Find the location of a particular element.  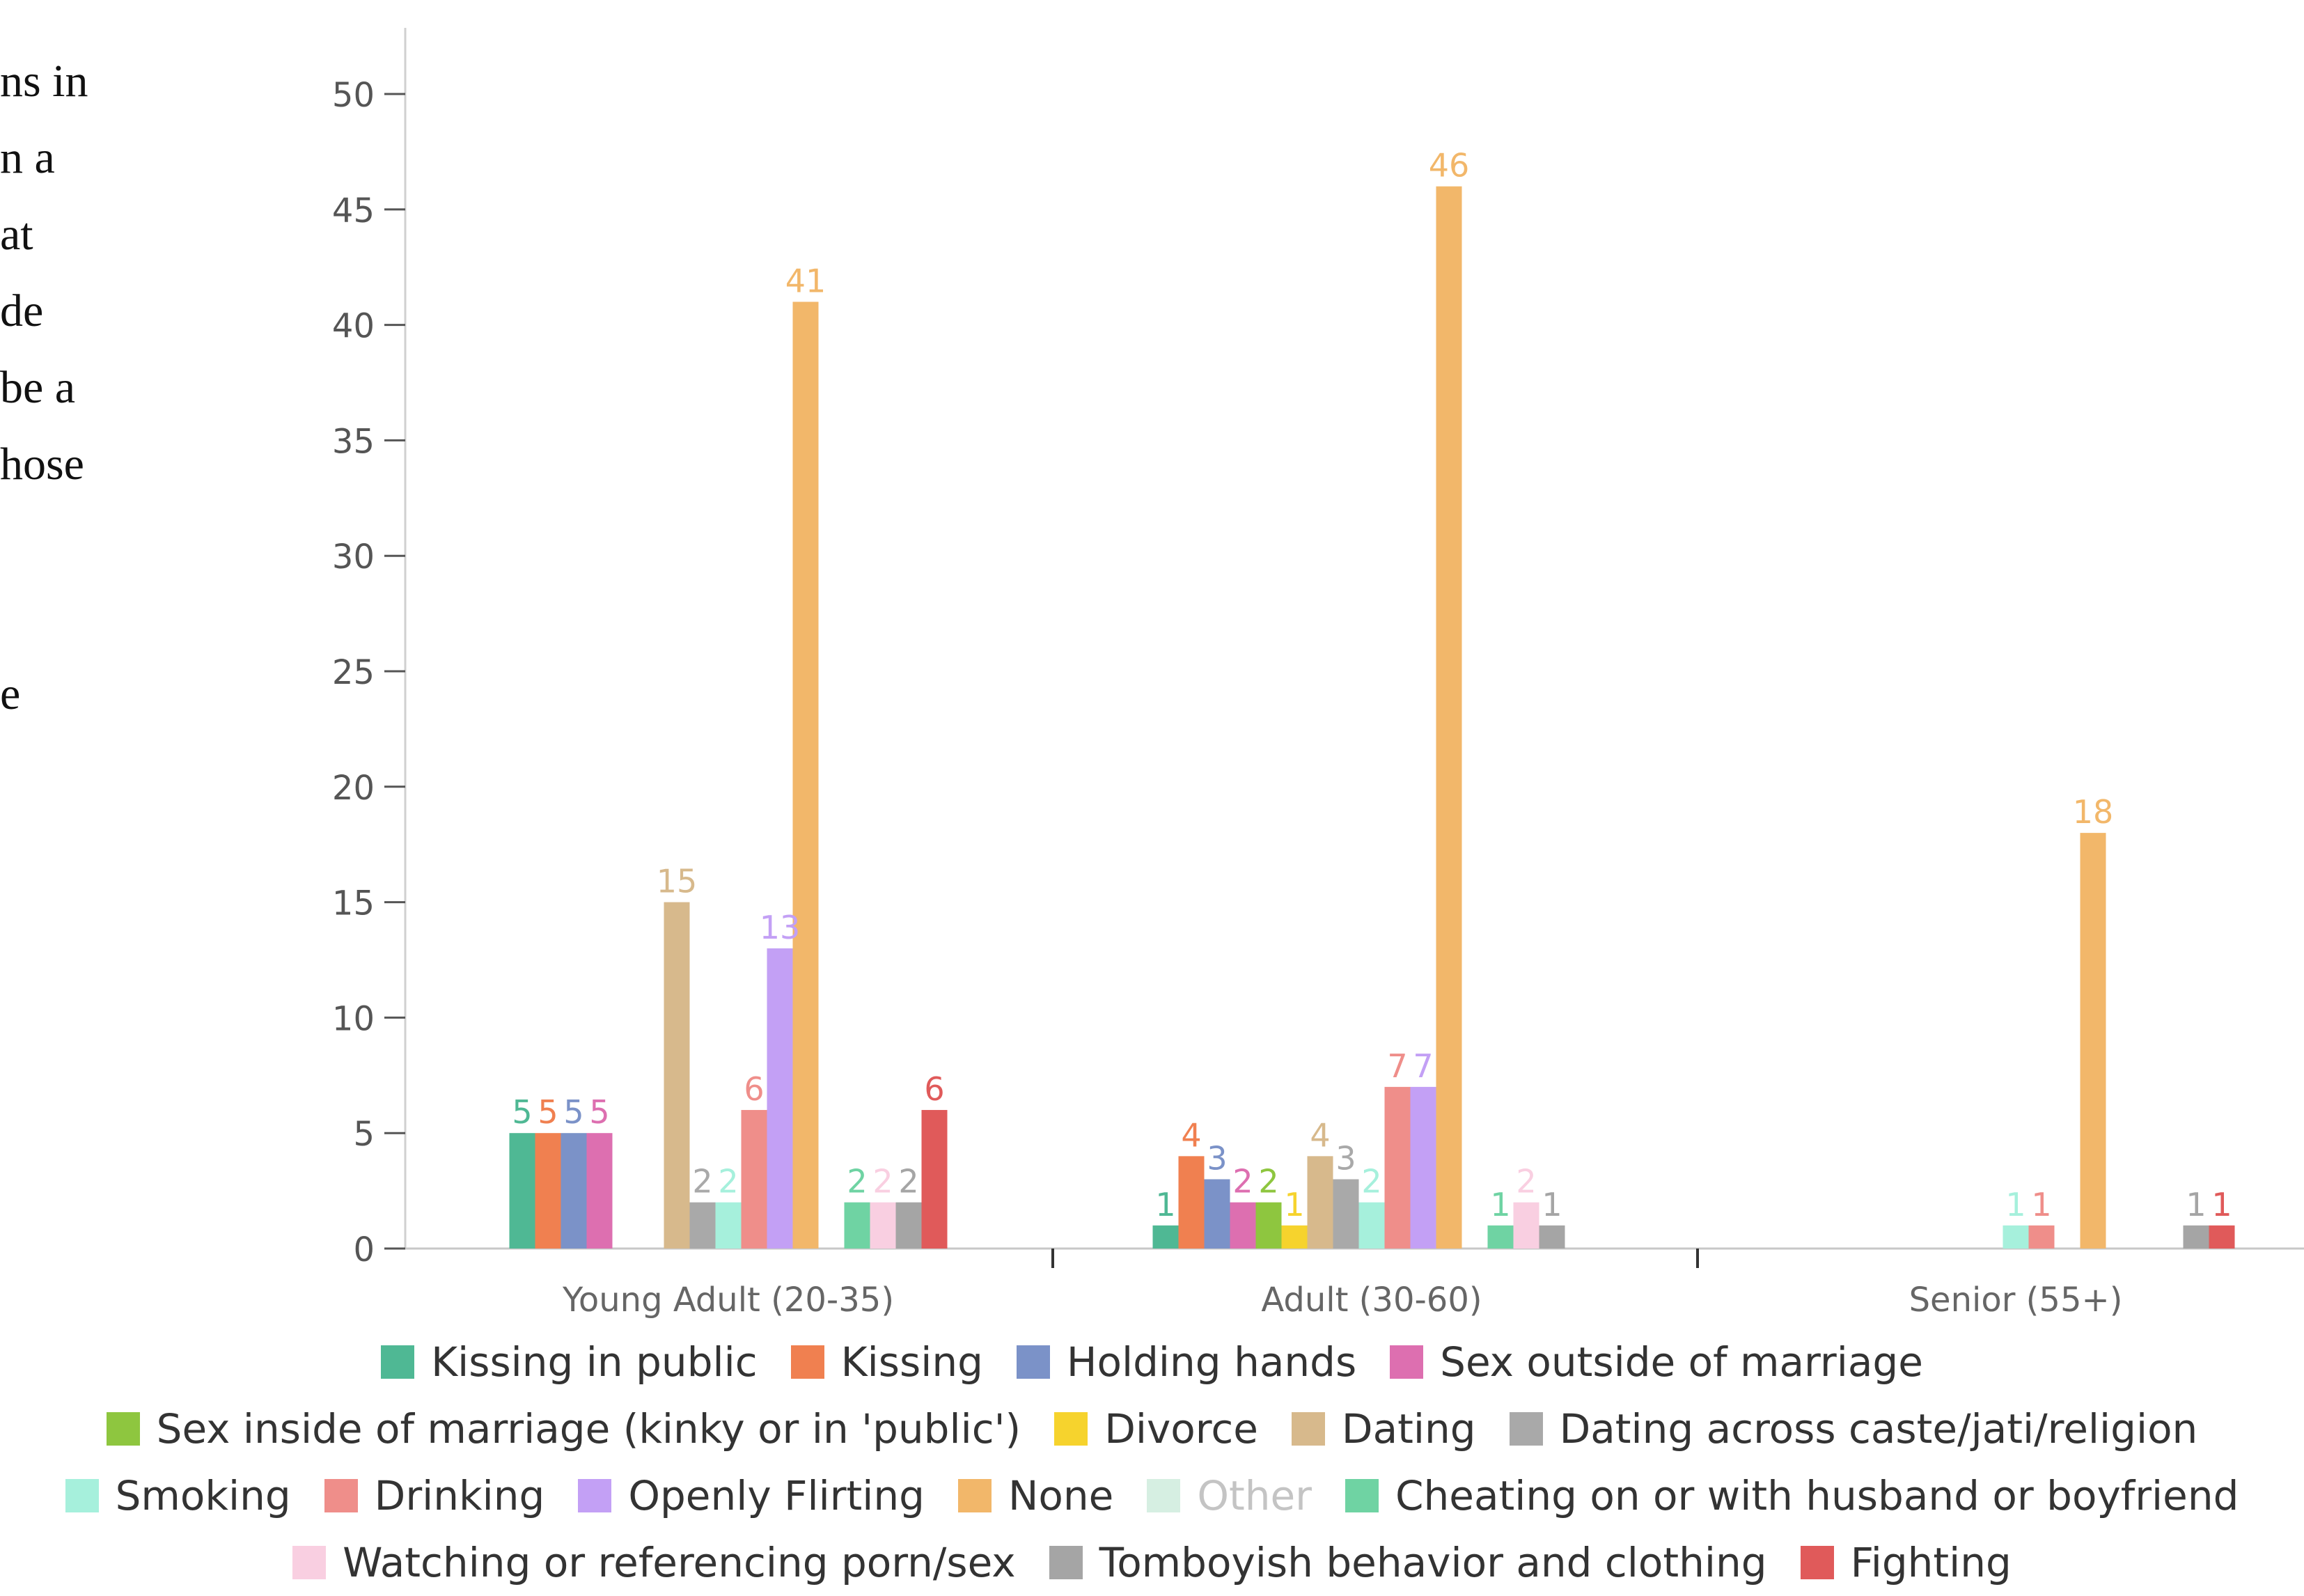

bar-value-label: 18 is located at coordinates (2093, 812).